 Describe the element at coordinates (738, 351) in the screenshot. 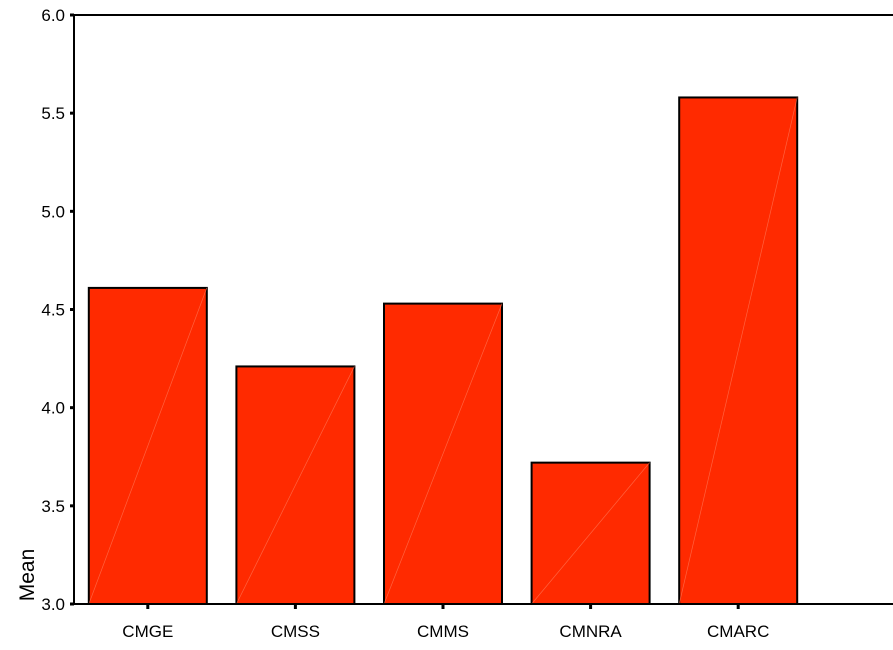

I see `bar-shading-cmarc` at that location.